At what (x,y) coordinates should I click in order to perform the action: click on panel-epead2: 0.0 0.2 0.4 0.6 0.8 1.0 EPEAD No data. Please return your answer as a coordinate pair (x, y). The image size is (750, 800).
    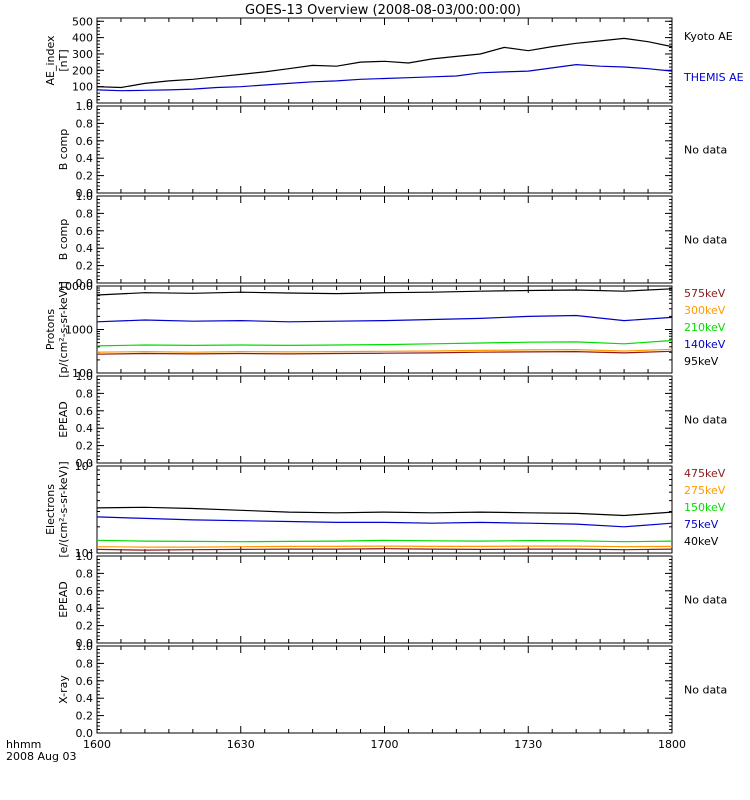
    Looking at the image, I should click on (392, 600).